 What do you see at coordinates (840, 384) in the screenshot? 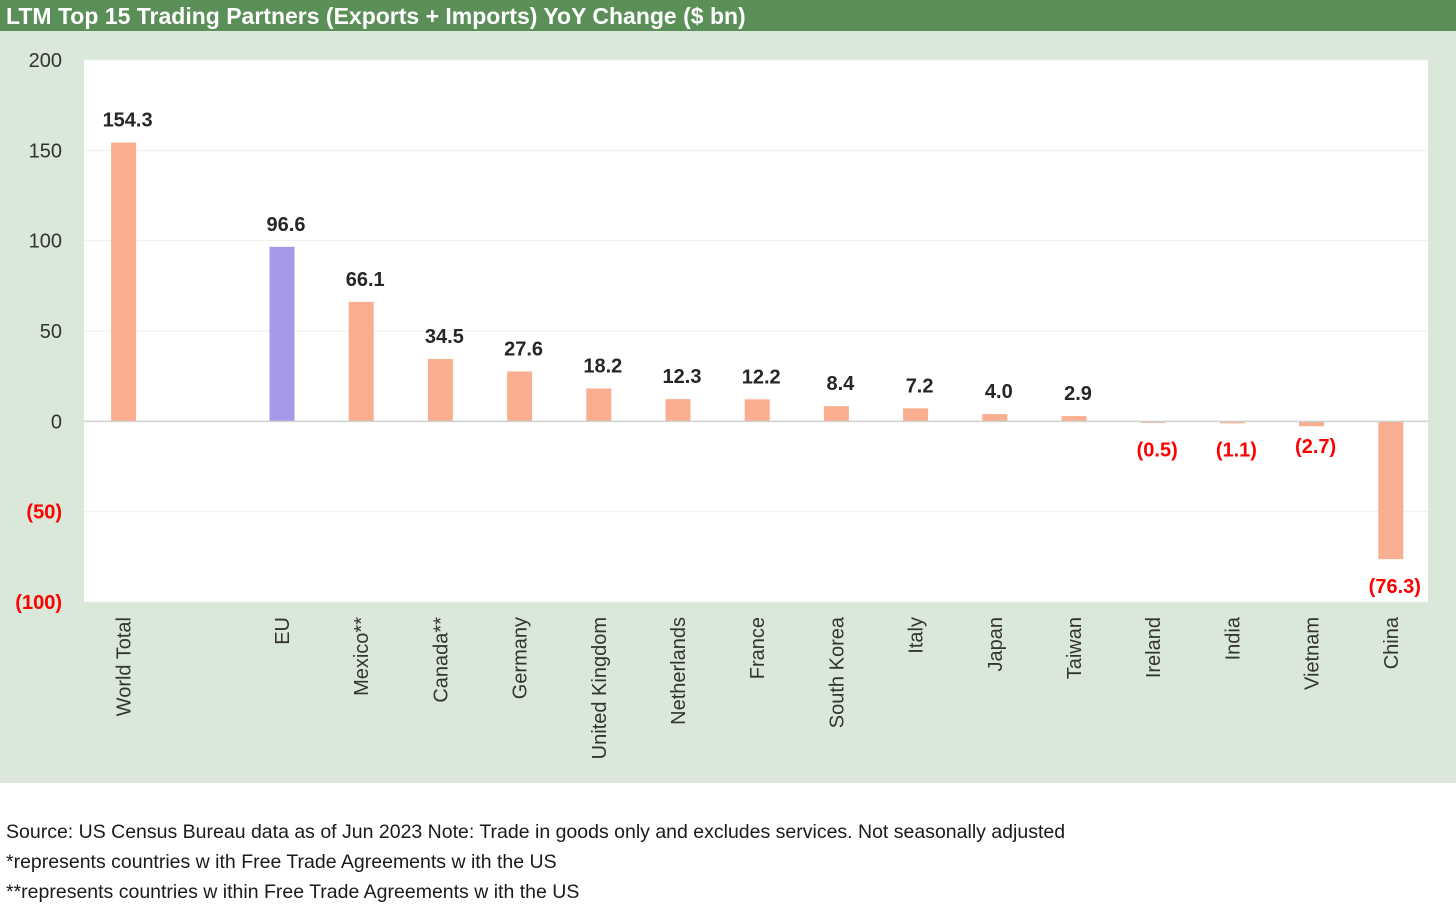
I see `data-label: 8.4` at bounding box center [840, 384].